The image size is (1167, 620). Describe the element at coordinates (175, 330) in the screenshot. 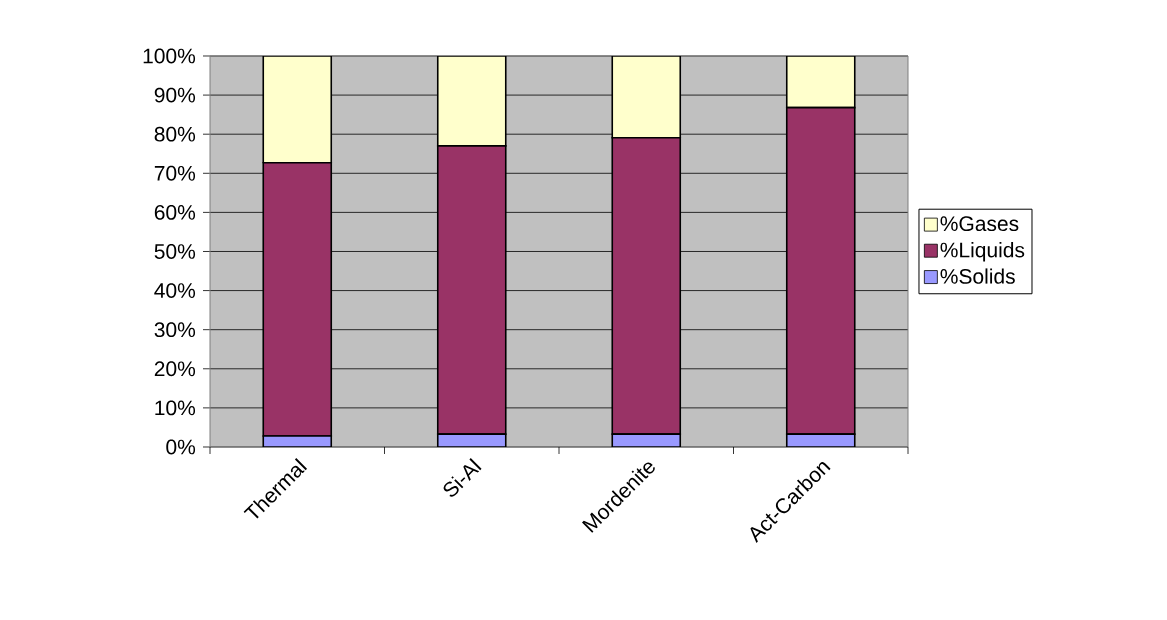

I see `y-tick-label: 30%` at that location.